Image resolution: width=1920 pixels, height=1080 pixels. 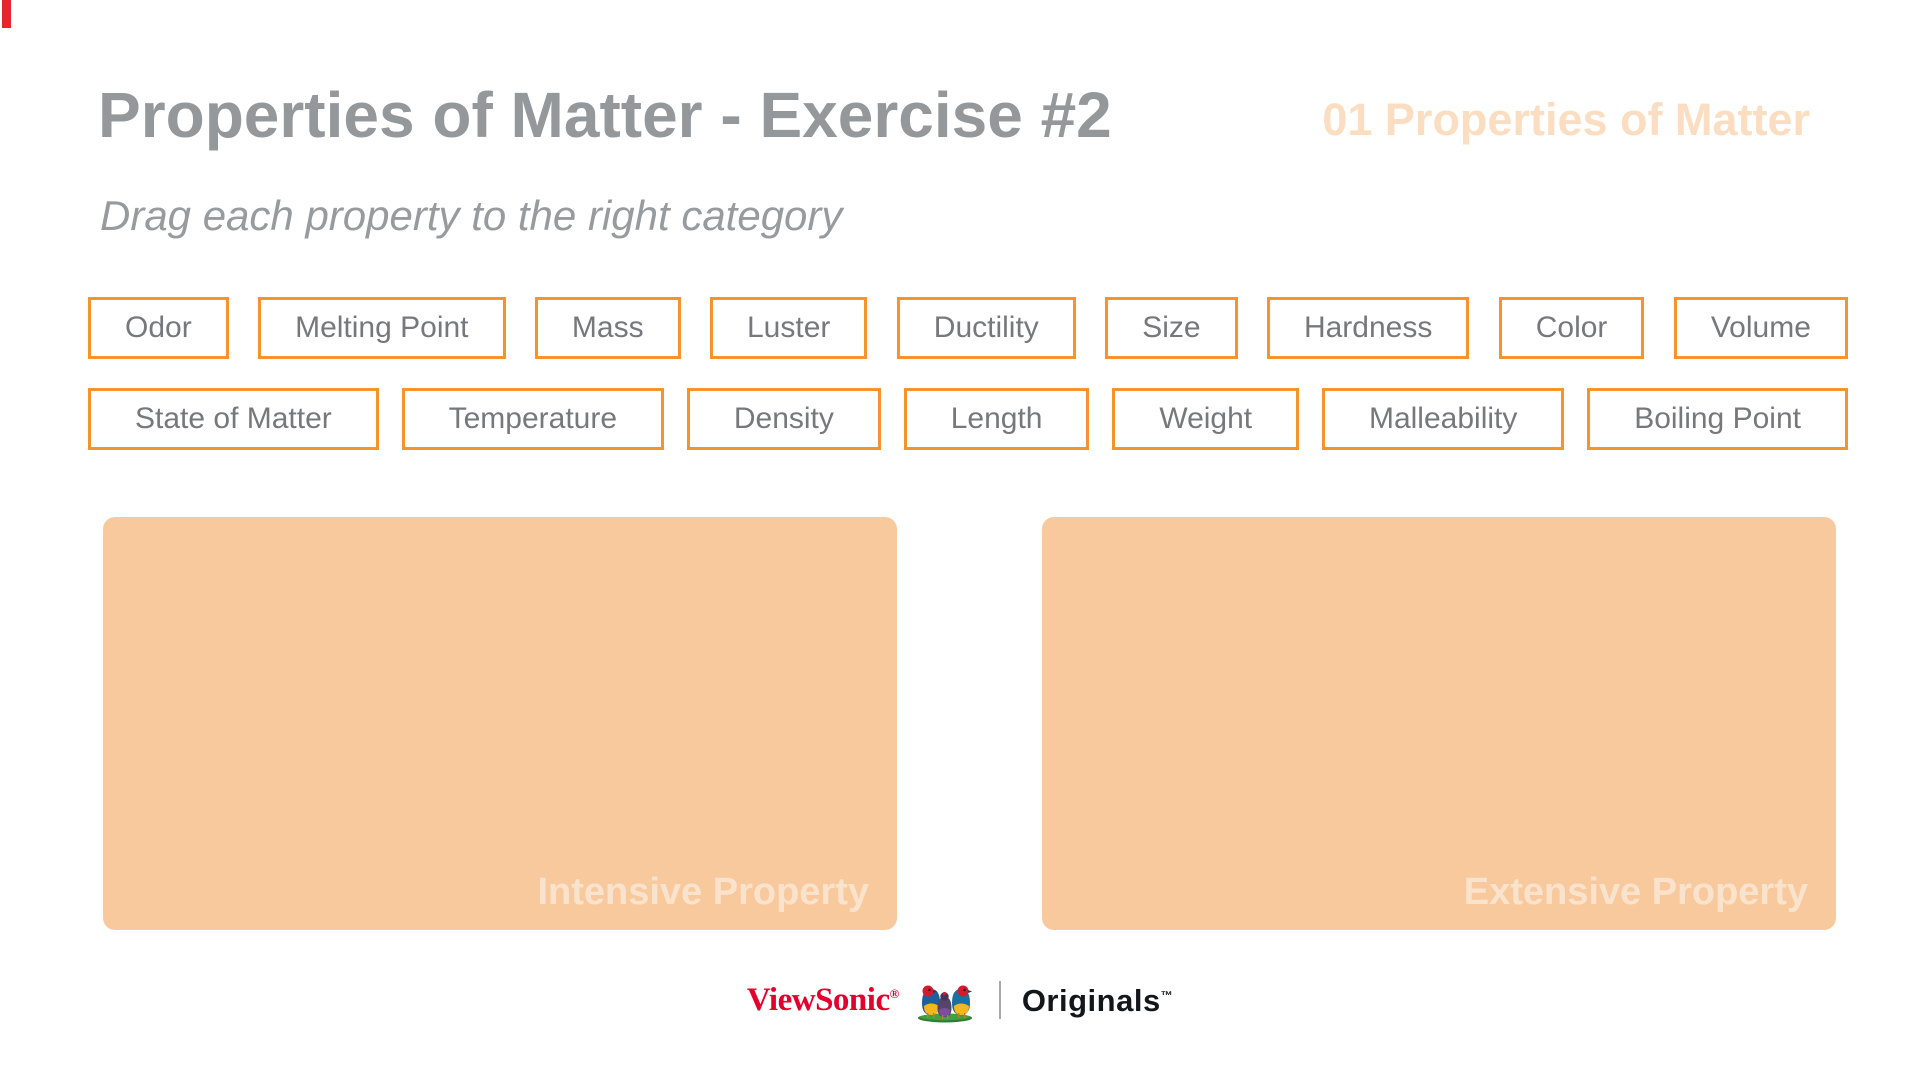 What do you see at coordinates (783, 419) in the screenshot?
I see `property-chip-density: Density` at bounding box center [783, 419].